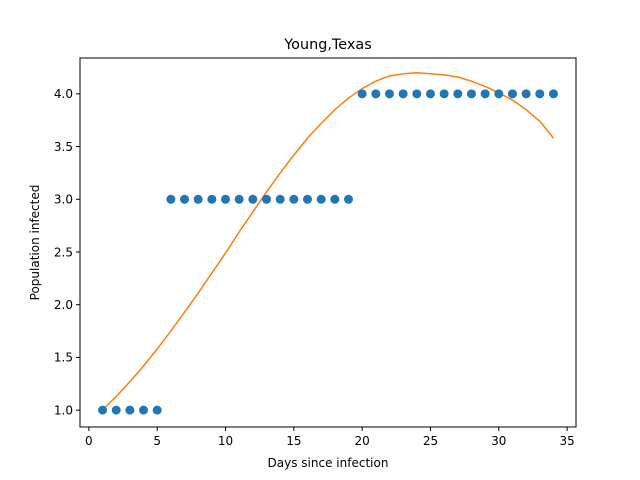  Describe the element at coordinates (328, 463) in the screenshot. I see `x-axis-label: Days since infection` at that location.